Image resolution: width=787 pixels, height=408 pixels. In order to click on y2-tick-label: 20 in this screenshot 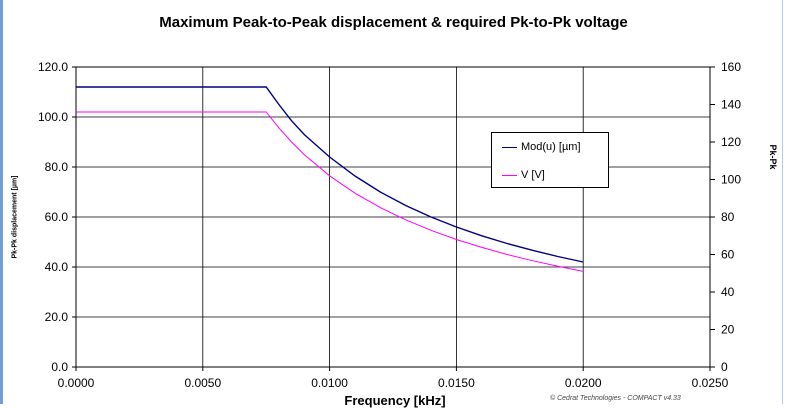, I will do `click(728, 330)`.